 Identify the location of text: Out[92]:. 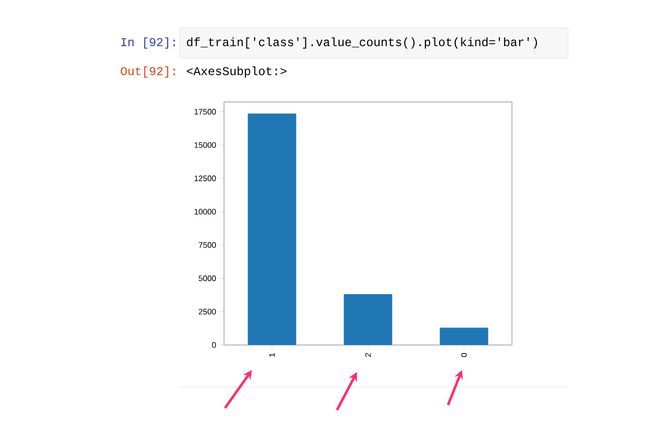
(147, 72).